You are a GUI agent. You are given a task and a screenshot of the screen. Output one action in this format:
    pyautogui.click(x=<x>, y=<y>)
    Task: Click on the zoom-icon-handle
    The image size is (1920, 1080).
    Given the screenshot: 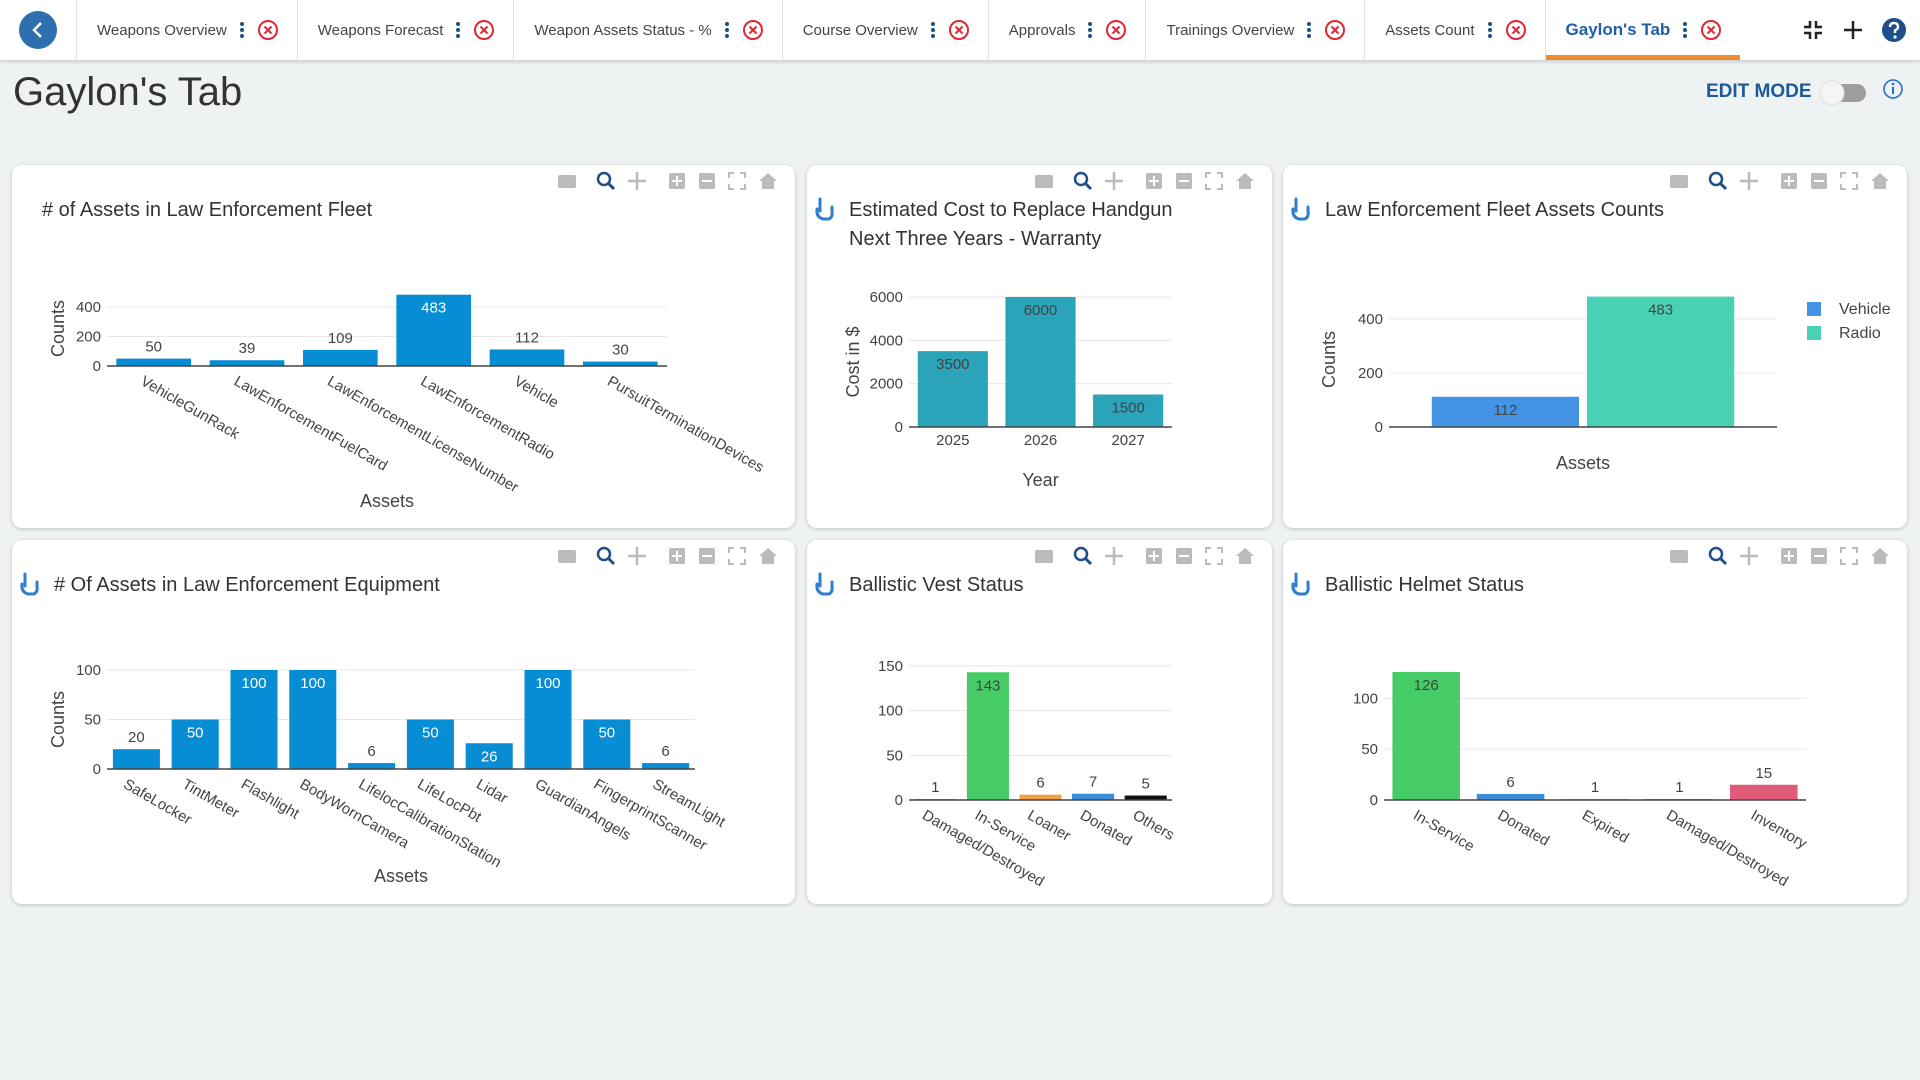 What is the action you would take?
    pyautogui.click(x=1088, y=186)
    